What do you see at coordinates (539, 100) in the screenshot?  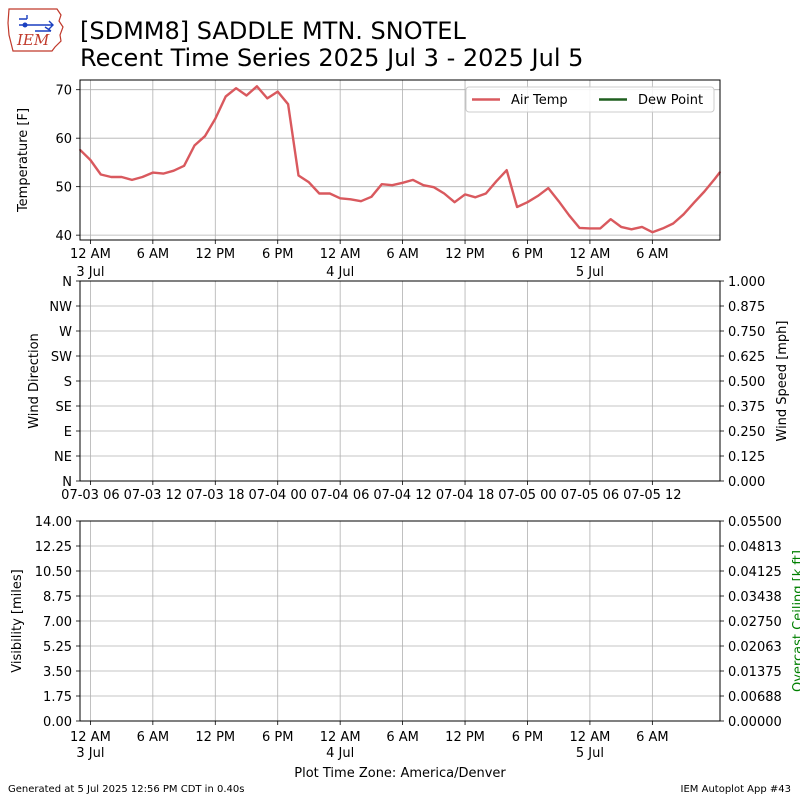 I see `legend-air-temp-label: Air Temp` at bounding box center [539, 100].